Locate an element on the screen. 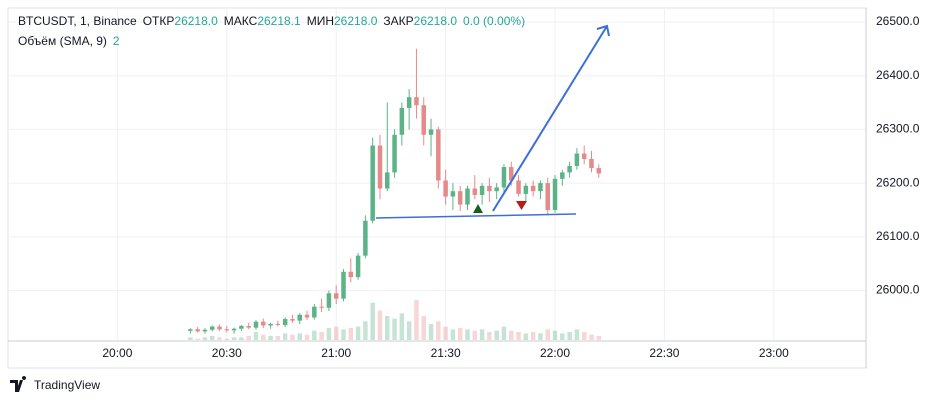  change: 0.0 (0.00%) is located at coordinates (494, 21).